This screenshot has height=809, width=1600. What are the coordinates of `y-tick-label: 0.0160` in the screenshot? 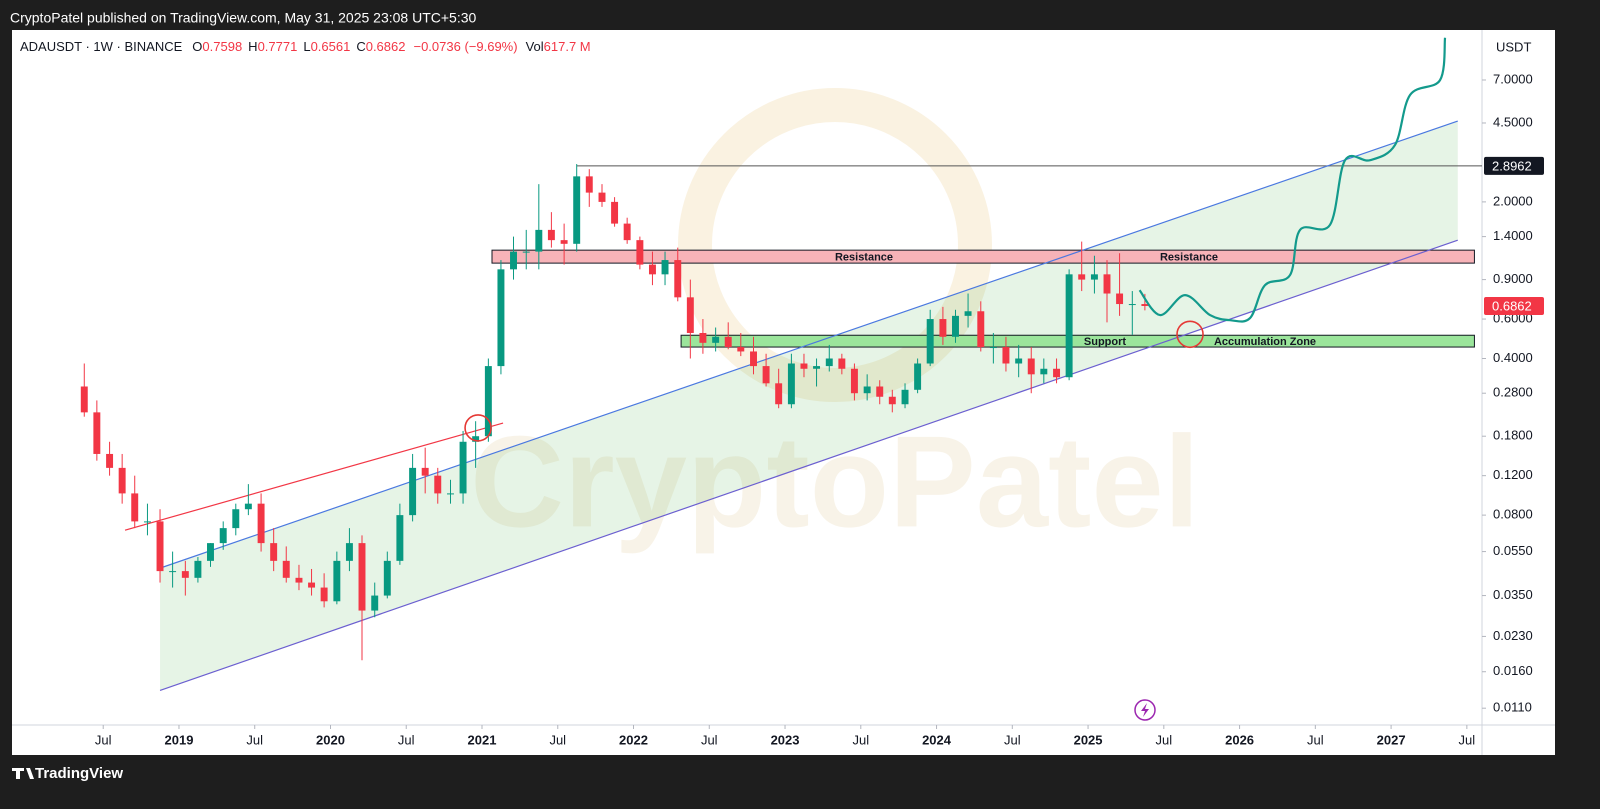 It's located at (1513, 670).